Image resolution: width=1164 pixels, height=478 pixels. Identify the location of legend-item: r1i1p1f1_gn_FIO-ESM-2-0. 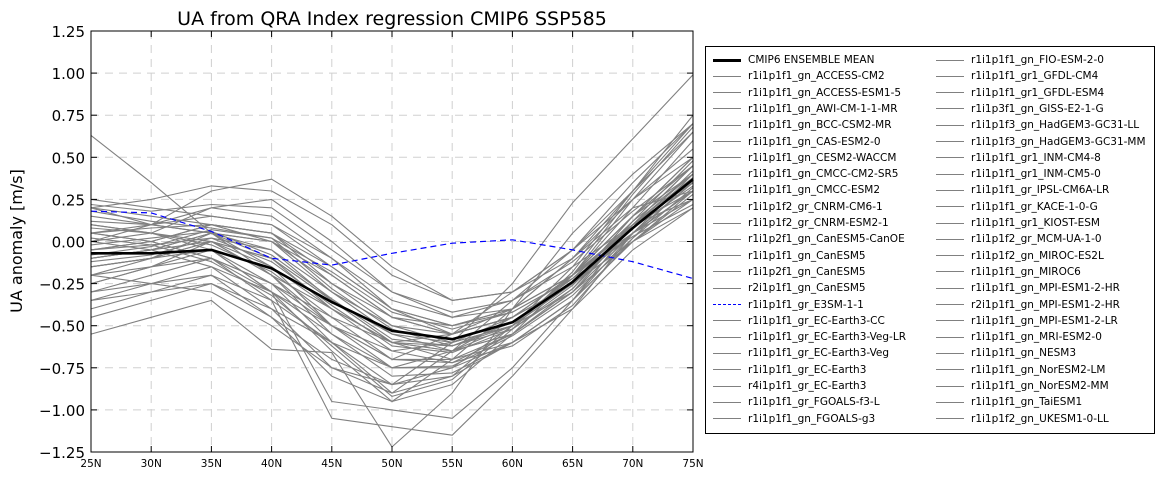
(1020, 60).